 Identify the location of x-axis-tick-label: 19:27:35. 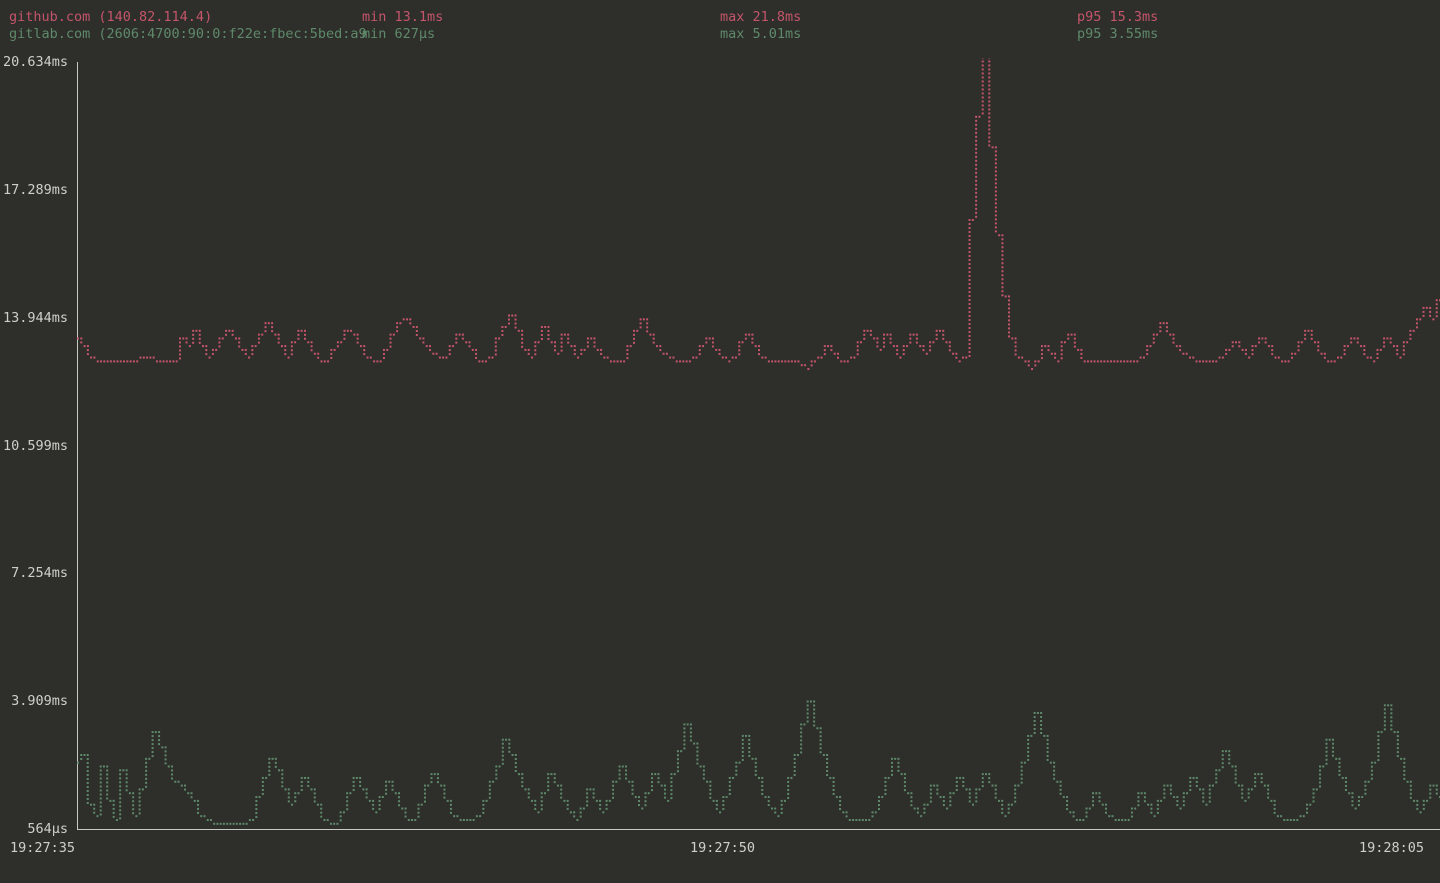
(43, 848).